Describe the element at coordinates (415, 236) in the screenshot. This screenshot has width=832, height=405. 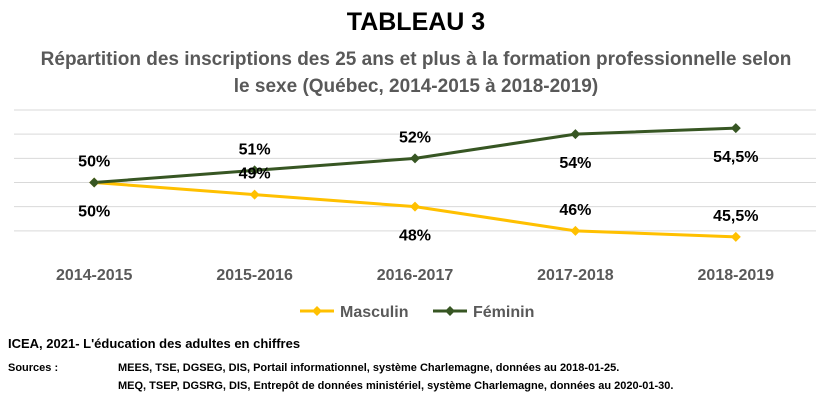
I see `data-label: 48%` at that location.